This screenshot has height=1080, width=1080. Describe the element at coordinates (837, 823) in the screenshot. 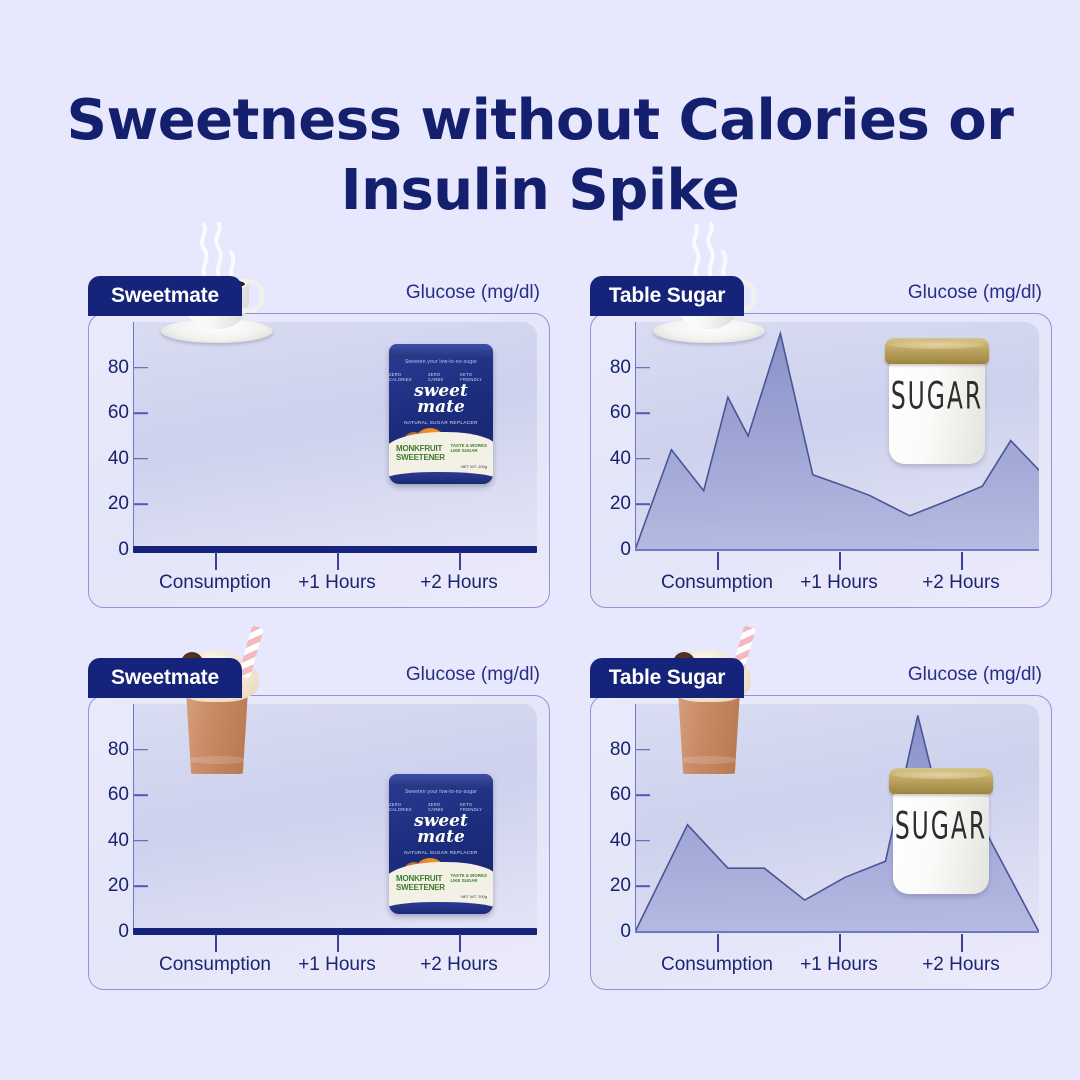

I see `trend-line` at that location.